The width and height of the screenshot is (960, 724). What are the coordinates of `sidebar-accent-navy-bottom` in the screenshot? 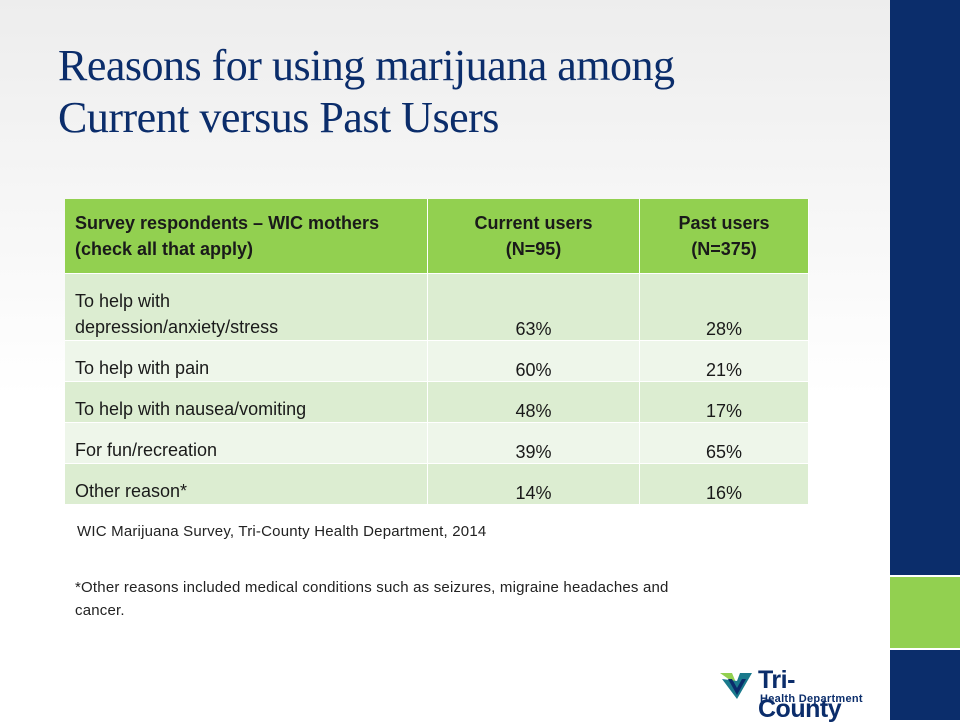 It's located at (925, 685).